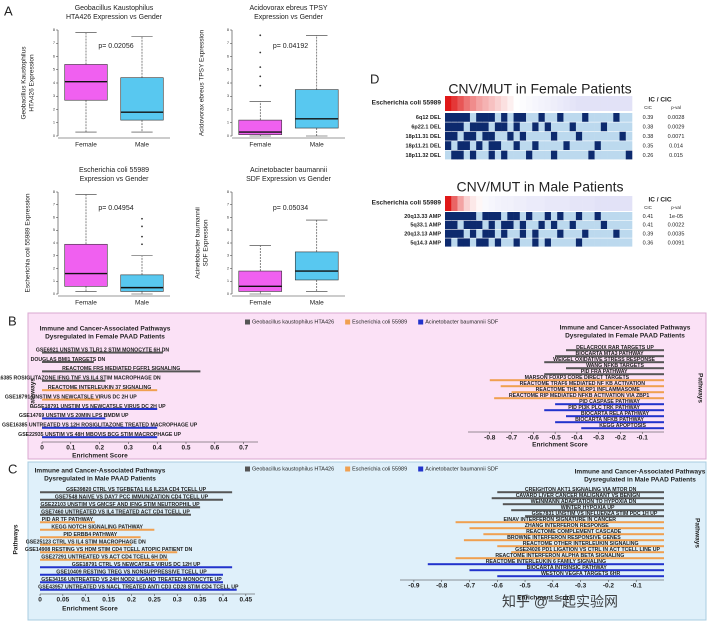 The height and width of the screenshot is (627, 710). What do you see at coordinates (105, 329) in the screenshot?
I see `chart-title: Immune and Cancer-Associated Pathways` at bounding box center [105, 329].